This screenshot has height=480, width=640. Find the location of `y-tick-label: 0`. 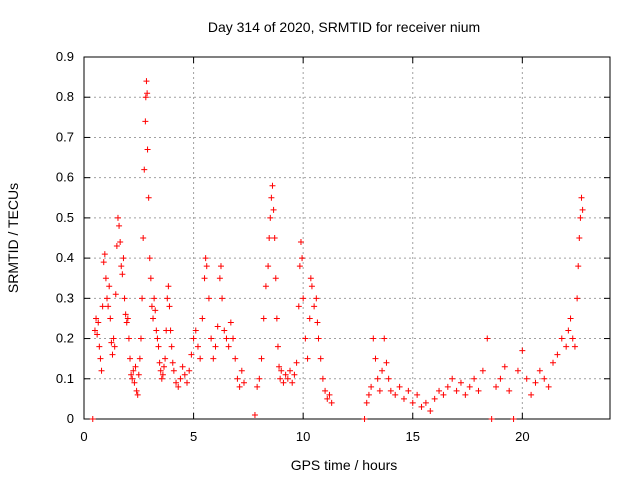

y-tick-label: 0 is located at coordinates (70, 418).